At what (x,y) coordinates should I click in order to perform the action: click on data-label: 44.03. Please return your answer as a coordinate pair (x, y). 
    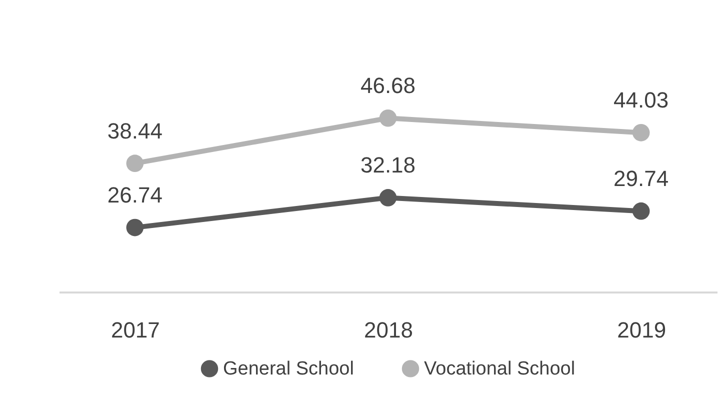
    Looking at the image, I should click on (641, 100).